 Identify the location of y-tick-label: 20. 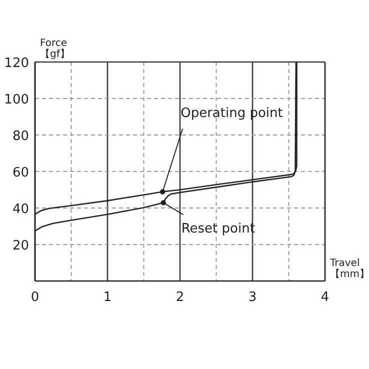
(20, 246).